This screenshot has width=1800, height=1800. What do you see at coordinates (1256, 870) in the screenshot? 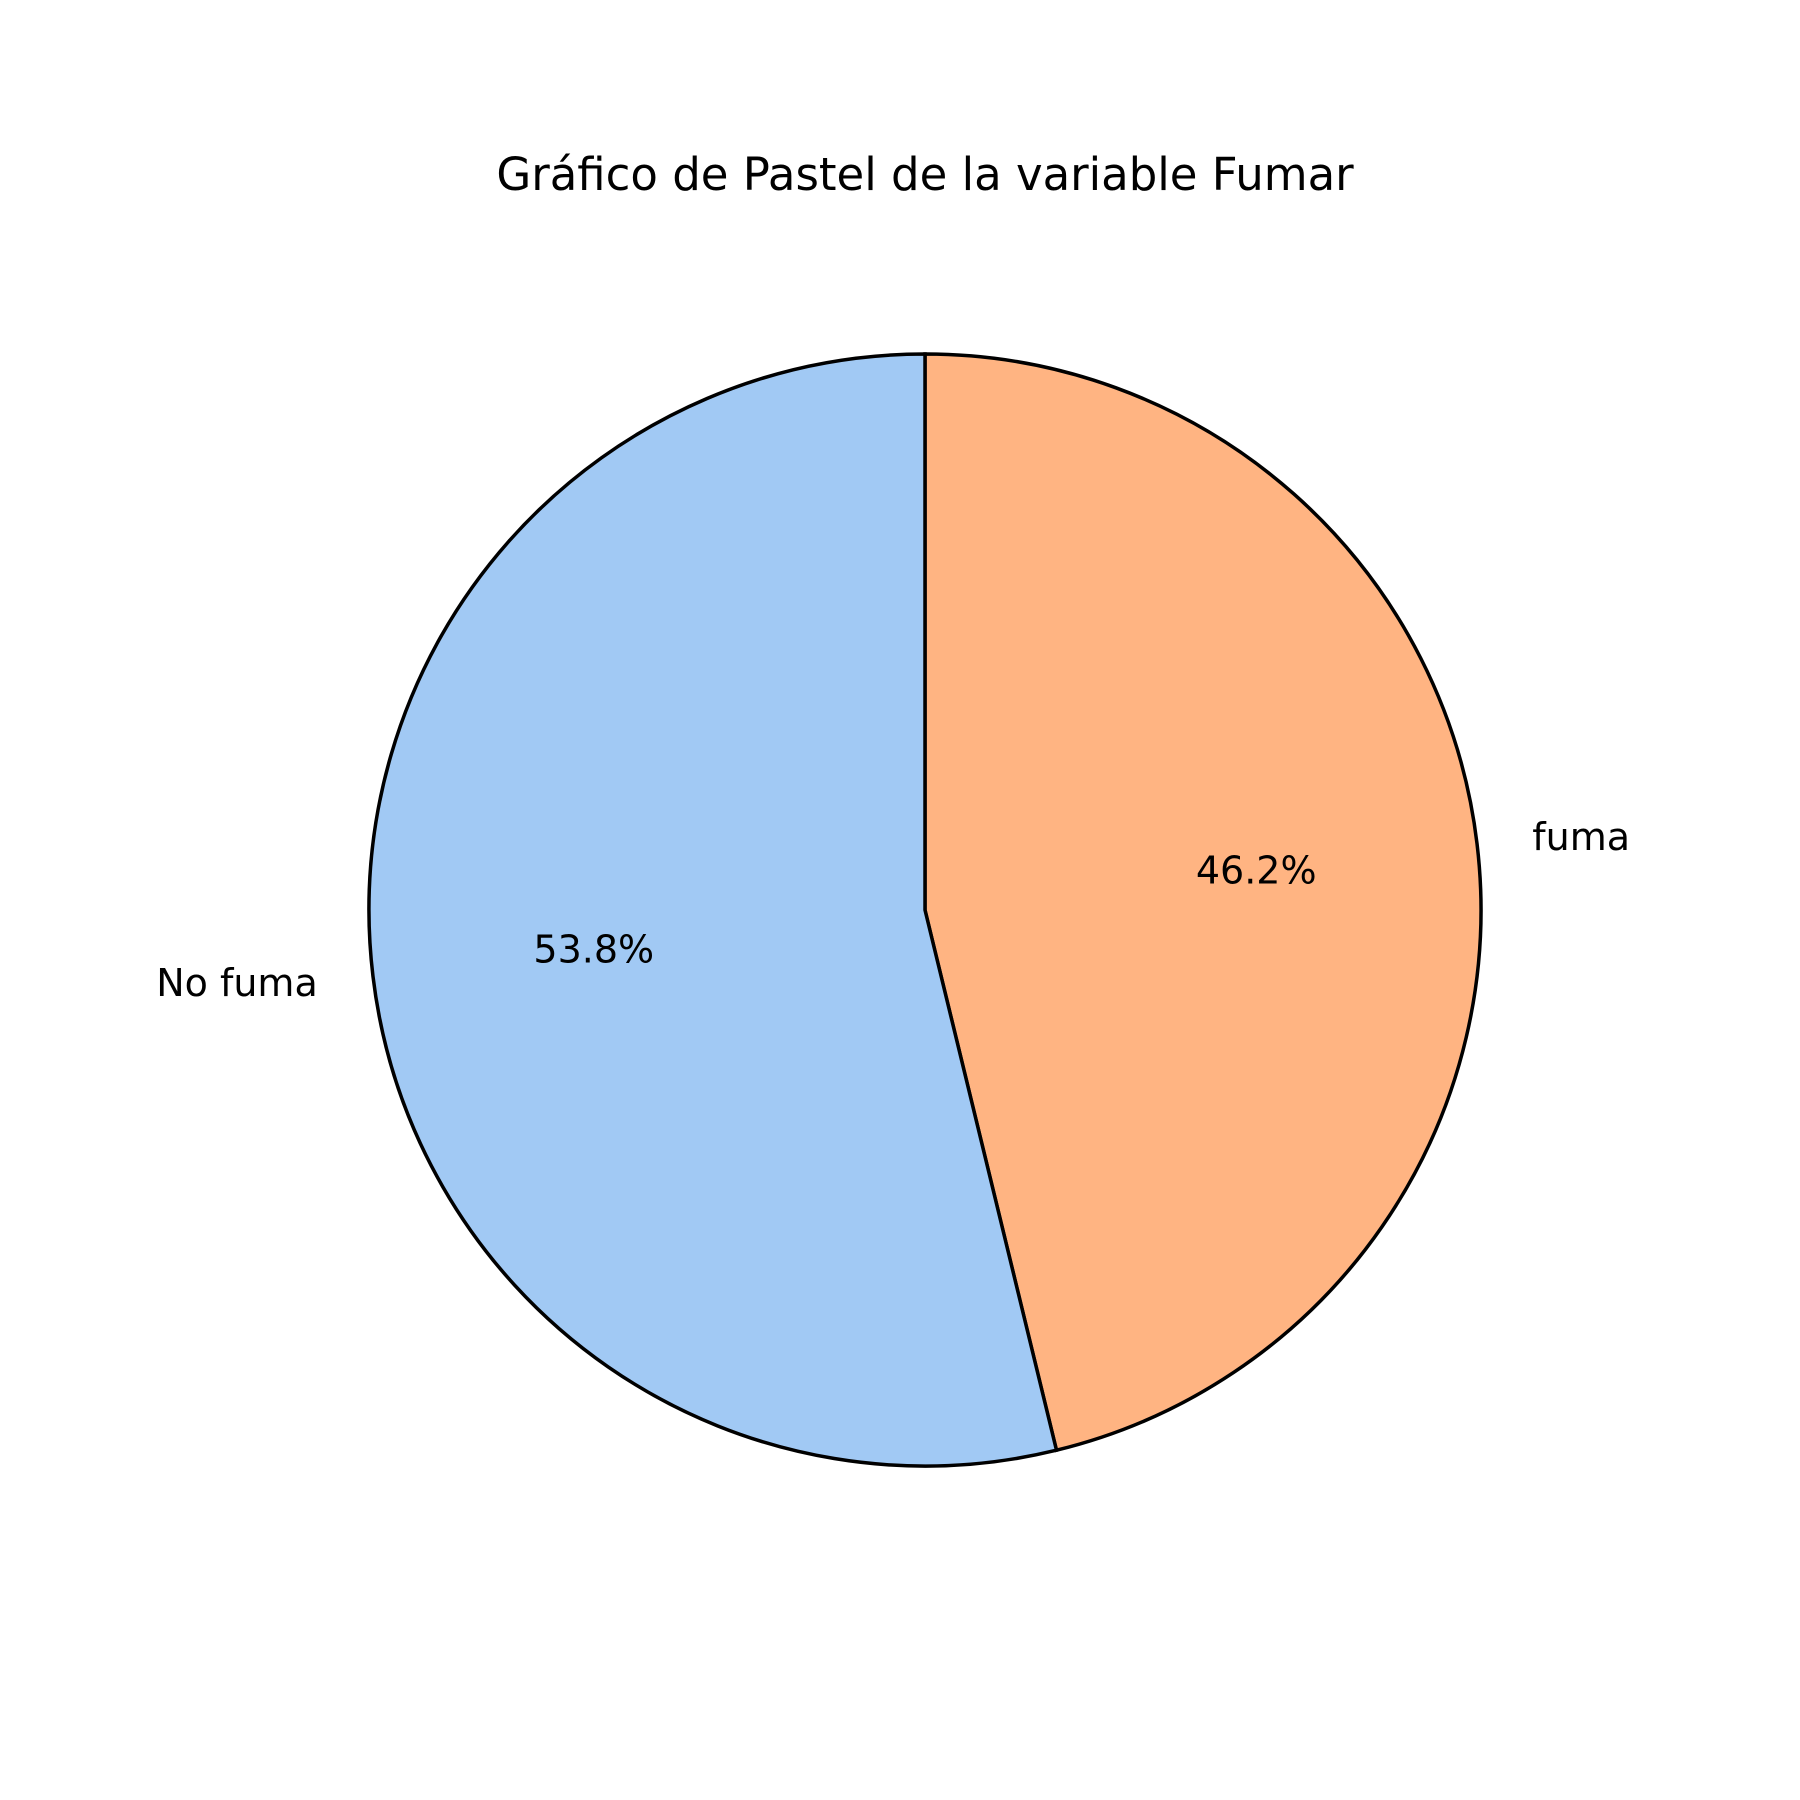
I see `pie-pct-label-fuma: 46.2%` at bounding box center [1256, 870].